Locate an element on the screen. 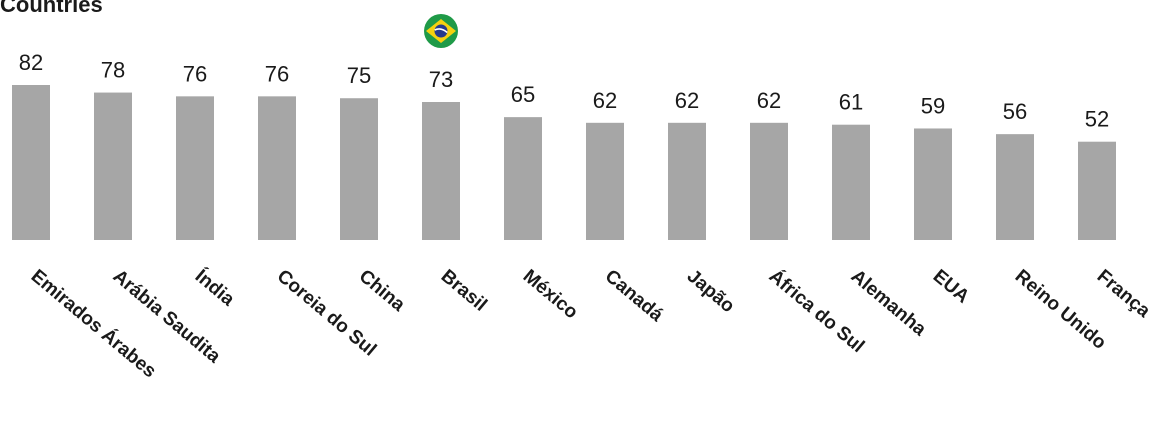  bar-eua is located at coordinates (933, 184).